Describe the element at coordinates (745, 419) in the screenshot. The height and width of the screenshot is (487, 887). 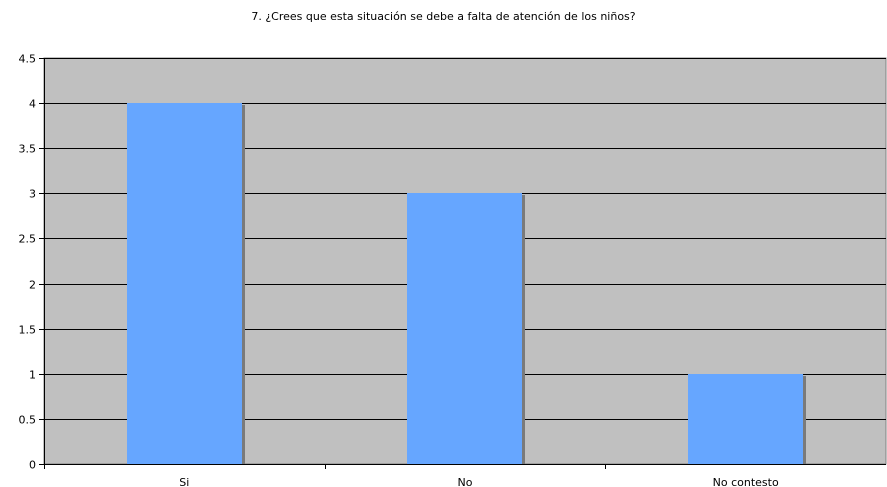
I see `bar-no-contesto` at that location.